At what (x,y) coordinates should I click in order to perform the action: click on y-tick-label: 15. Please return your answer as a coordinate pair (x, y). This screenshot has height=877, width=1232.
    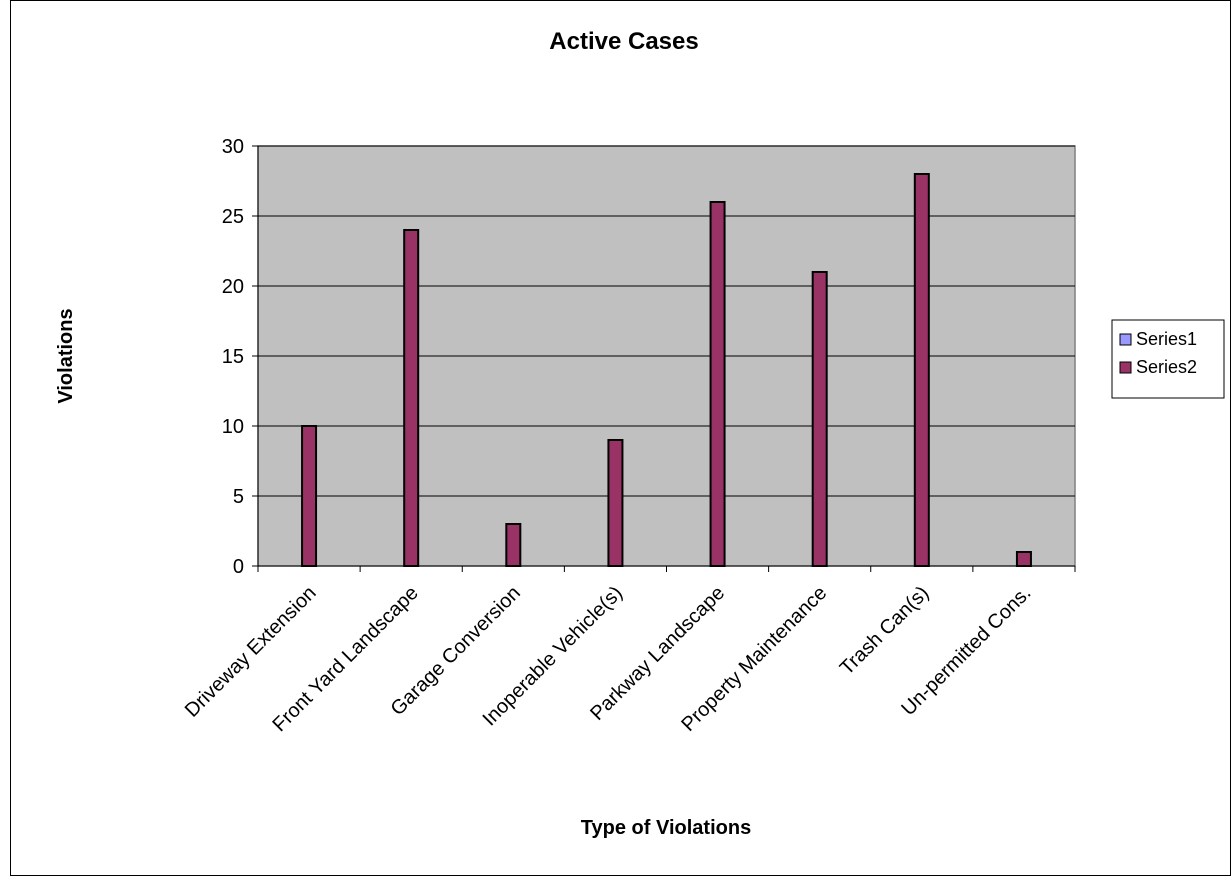
    Looking at the image, I should click on (233, 357).